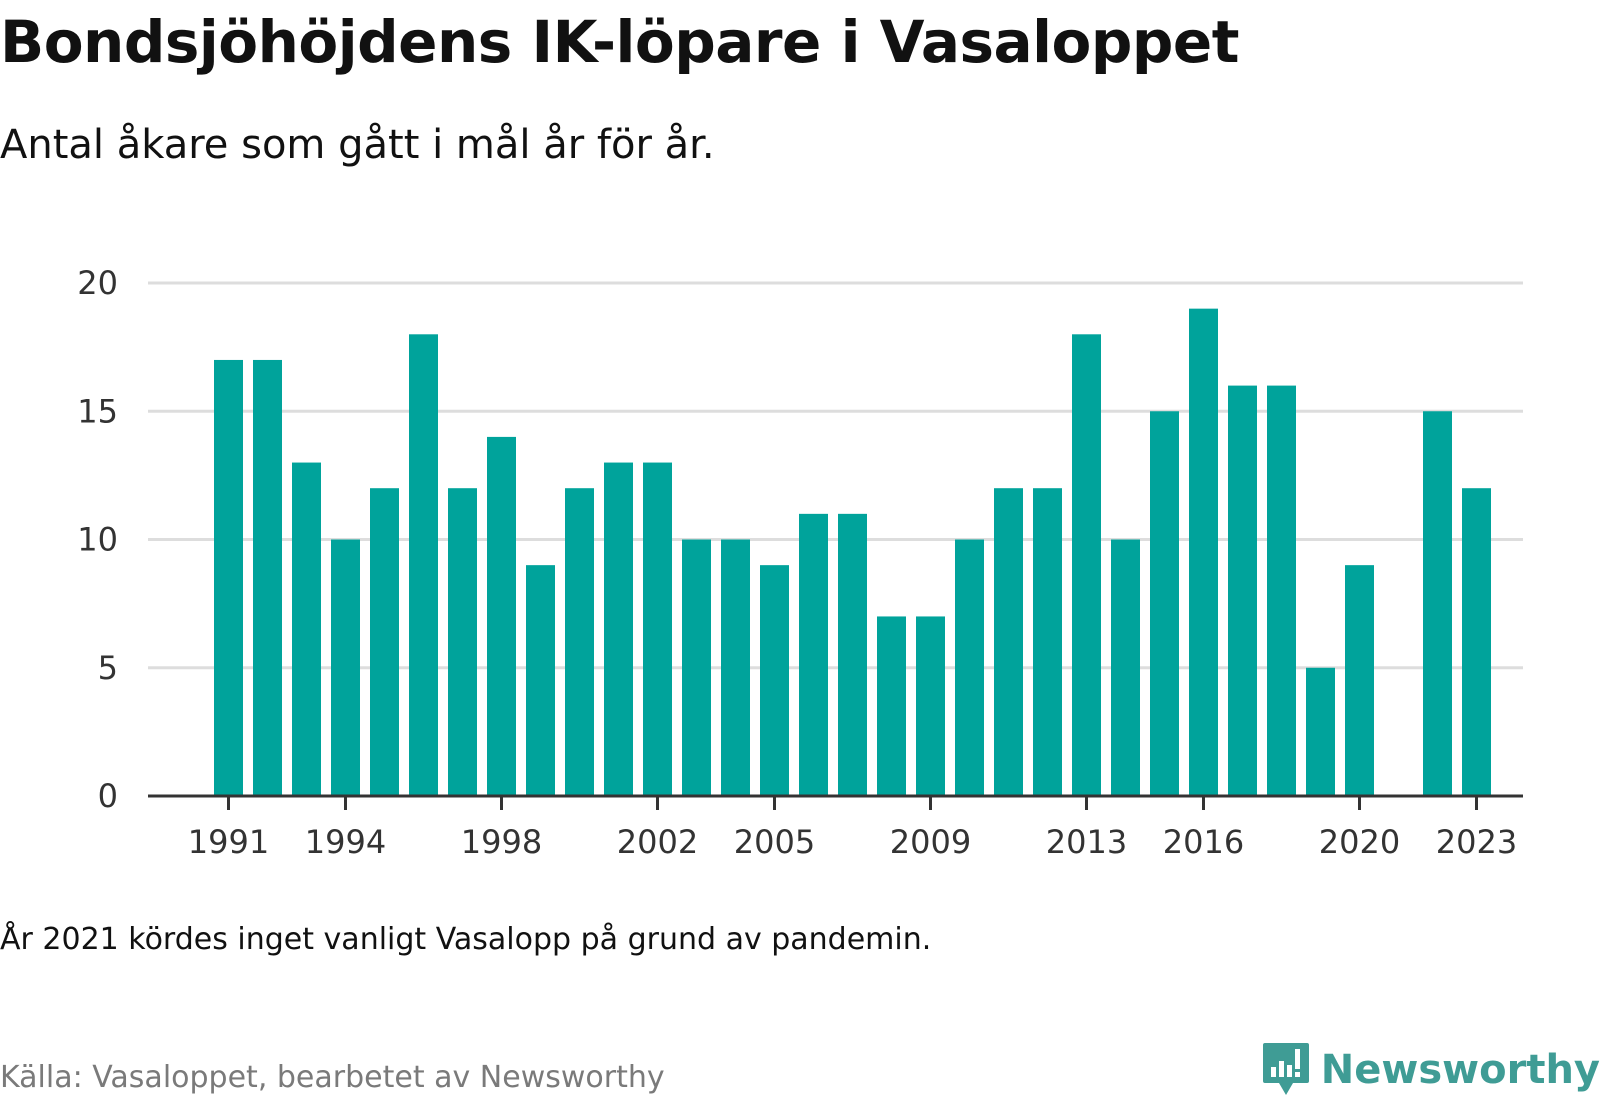 The width and height of the screenshot is (1600, 1100). I want to click on bar-2015, so click(1164, 603).